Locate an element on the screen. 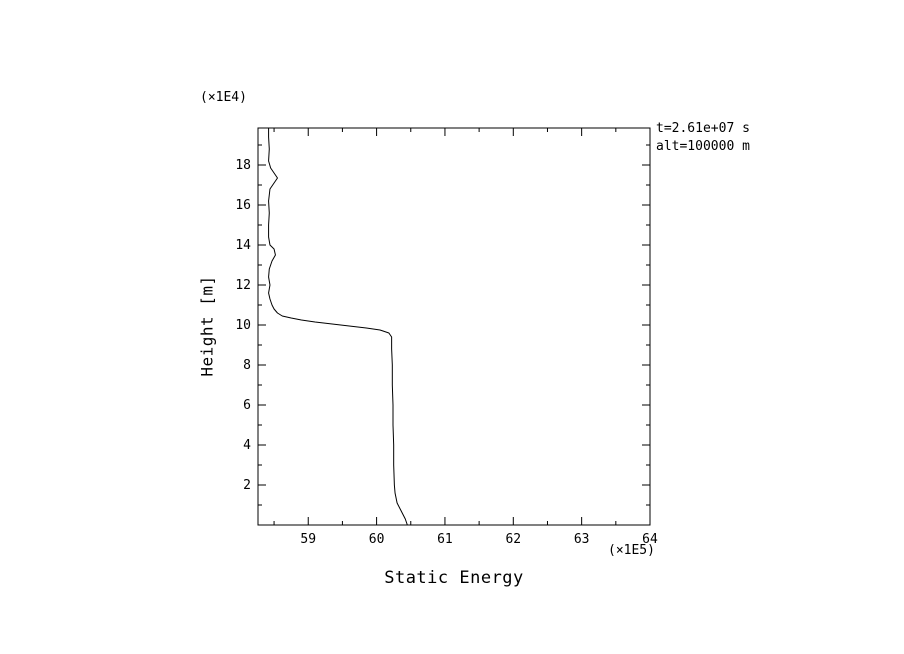 The image size is (904, 654). y-tick-label: 18 is located at coordinates (243, 165).